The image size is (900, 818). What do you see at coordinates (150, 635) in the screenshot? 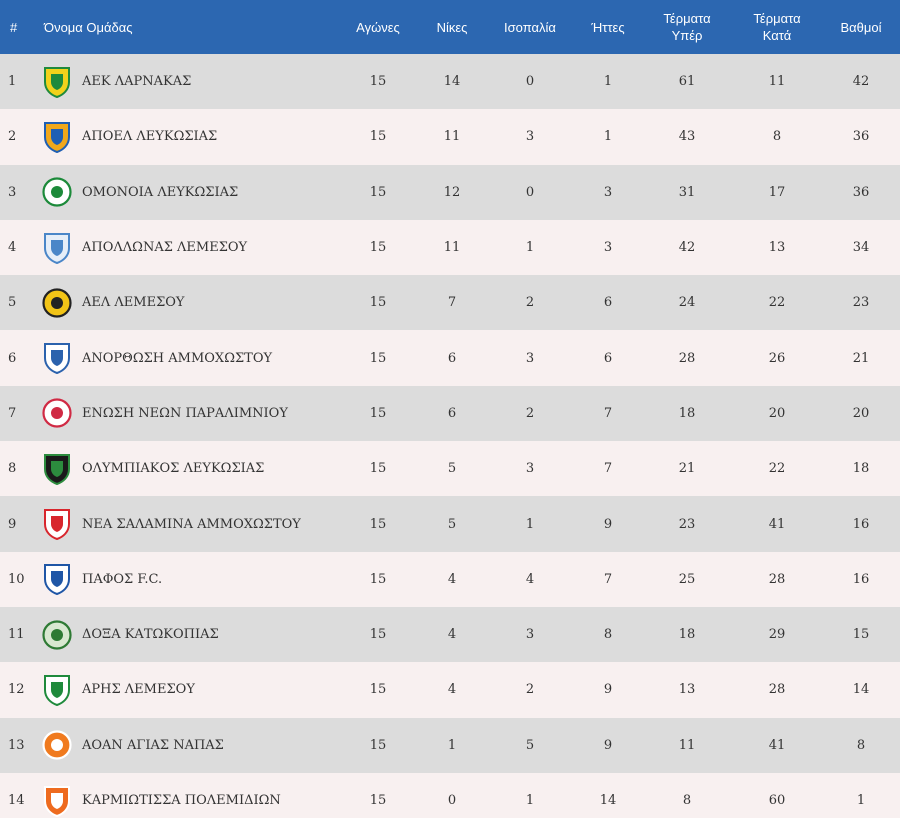
I see `team-name: ΔΟΞΑ ΚΑΤΩΚΟΠΙΑΣ` at bounding box center [150, 635].